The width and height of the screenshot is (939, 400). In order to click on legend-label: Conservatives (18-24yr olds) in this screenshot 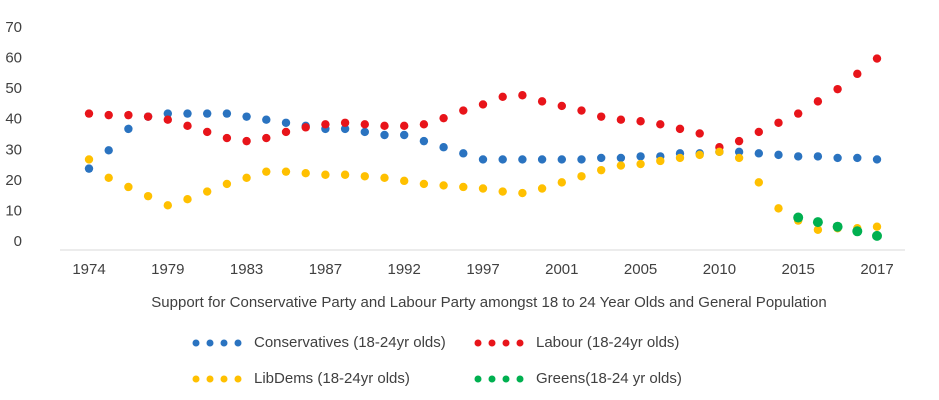, I will do `click(350, 342)`.